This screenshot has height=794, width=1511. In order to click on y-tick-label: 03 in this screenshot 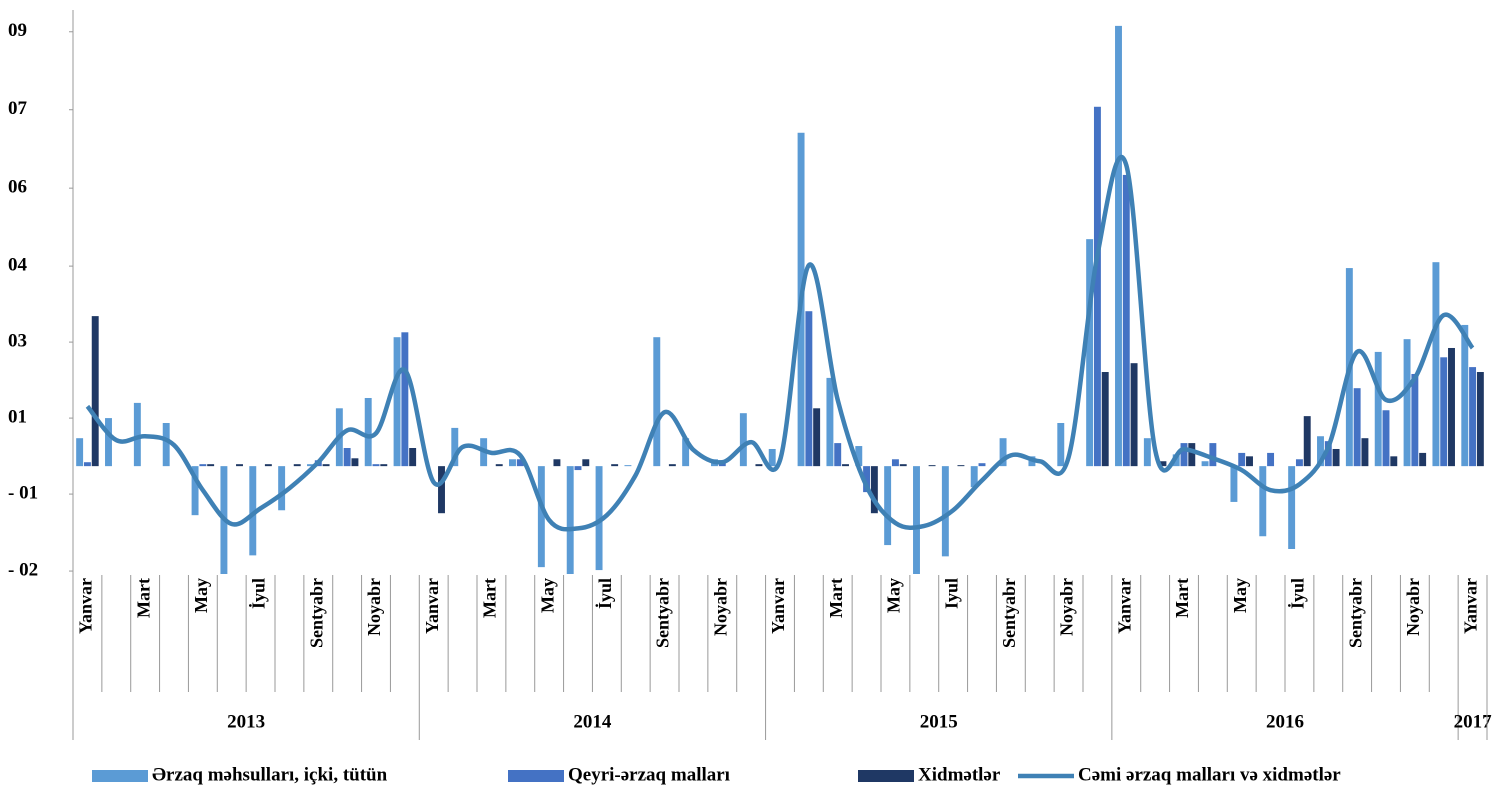, I will do `click(17, 340)`.